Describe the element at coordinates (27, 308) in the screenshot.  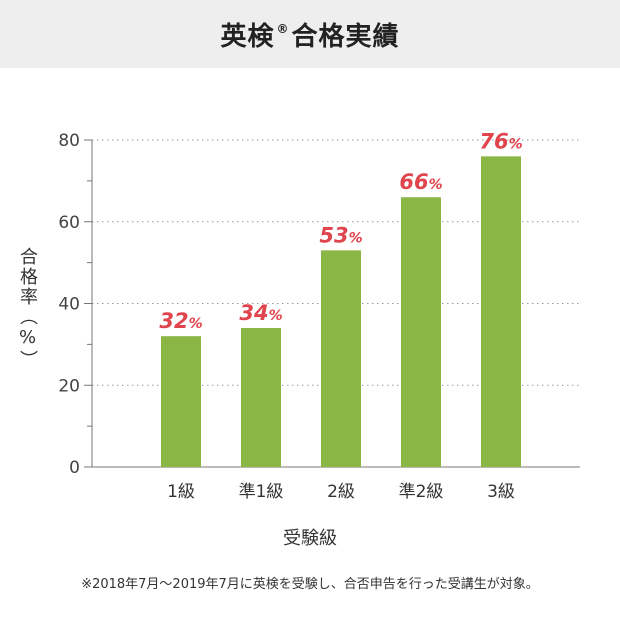
I see `y-axis-label: 合格率（%）` at that location.